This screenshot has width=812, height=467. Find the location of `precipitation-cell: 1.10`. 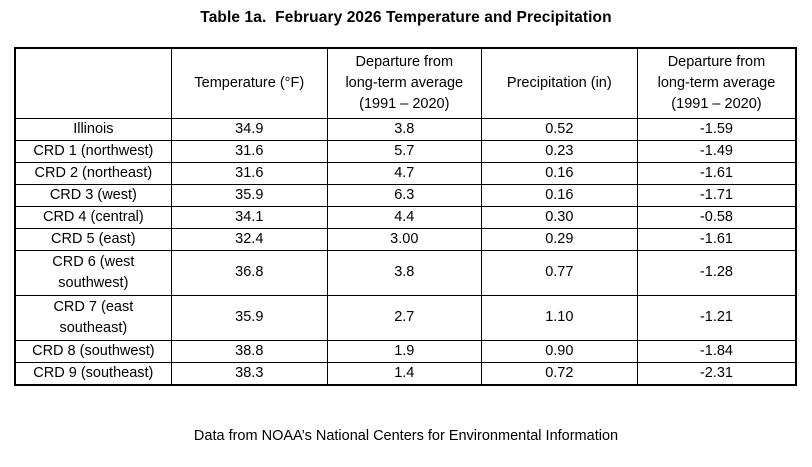

precipitation-cell: 1.10 is located at coordinates (559, 317).